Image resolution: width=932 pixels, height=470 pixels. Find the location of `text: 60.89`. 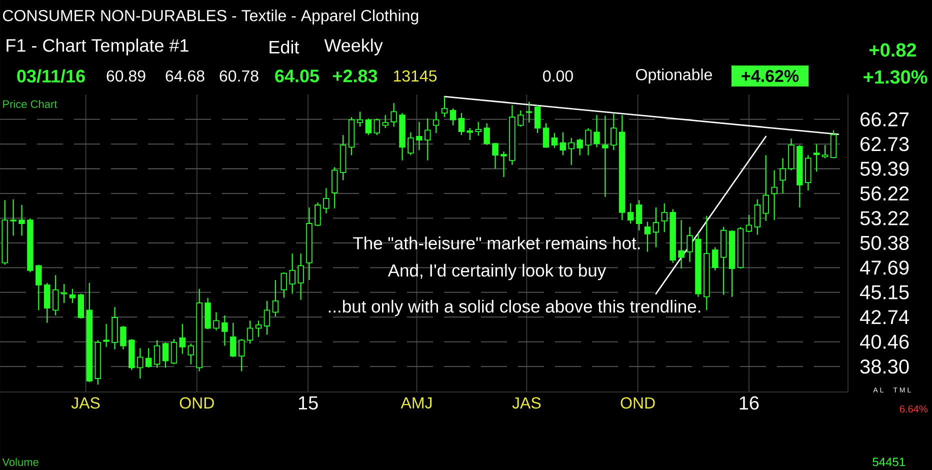

text: 60.89 is located at coordinates (126, 76).